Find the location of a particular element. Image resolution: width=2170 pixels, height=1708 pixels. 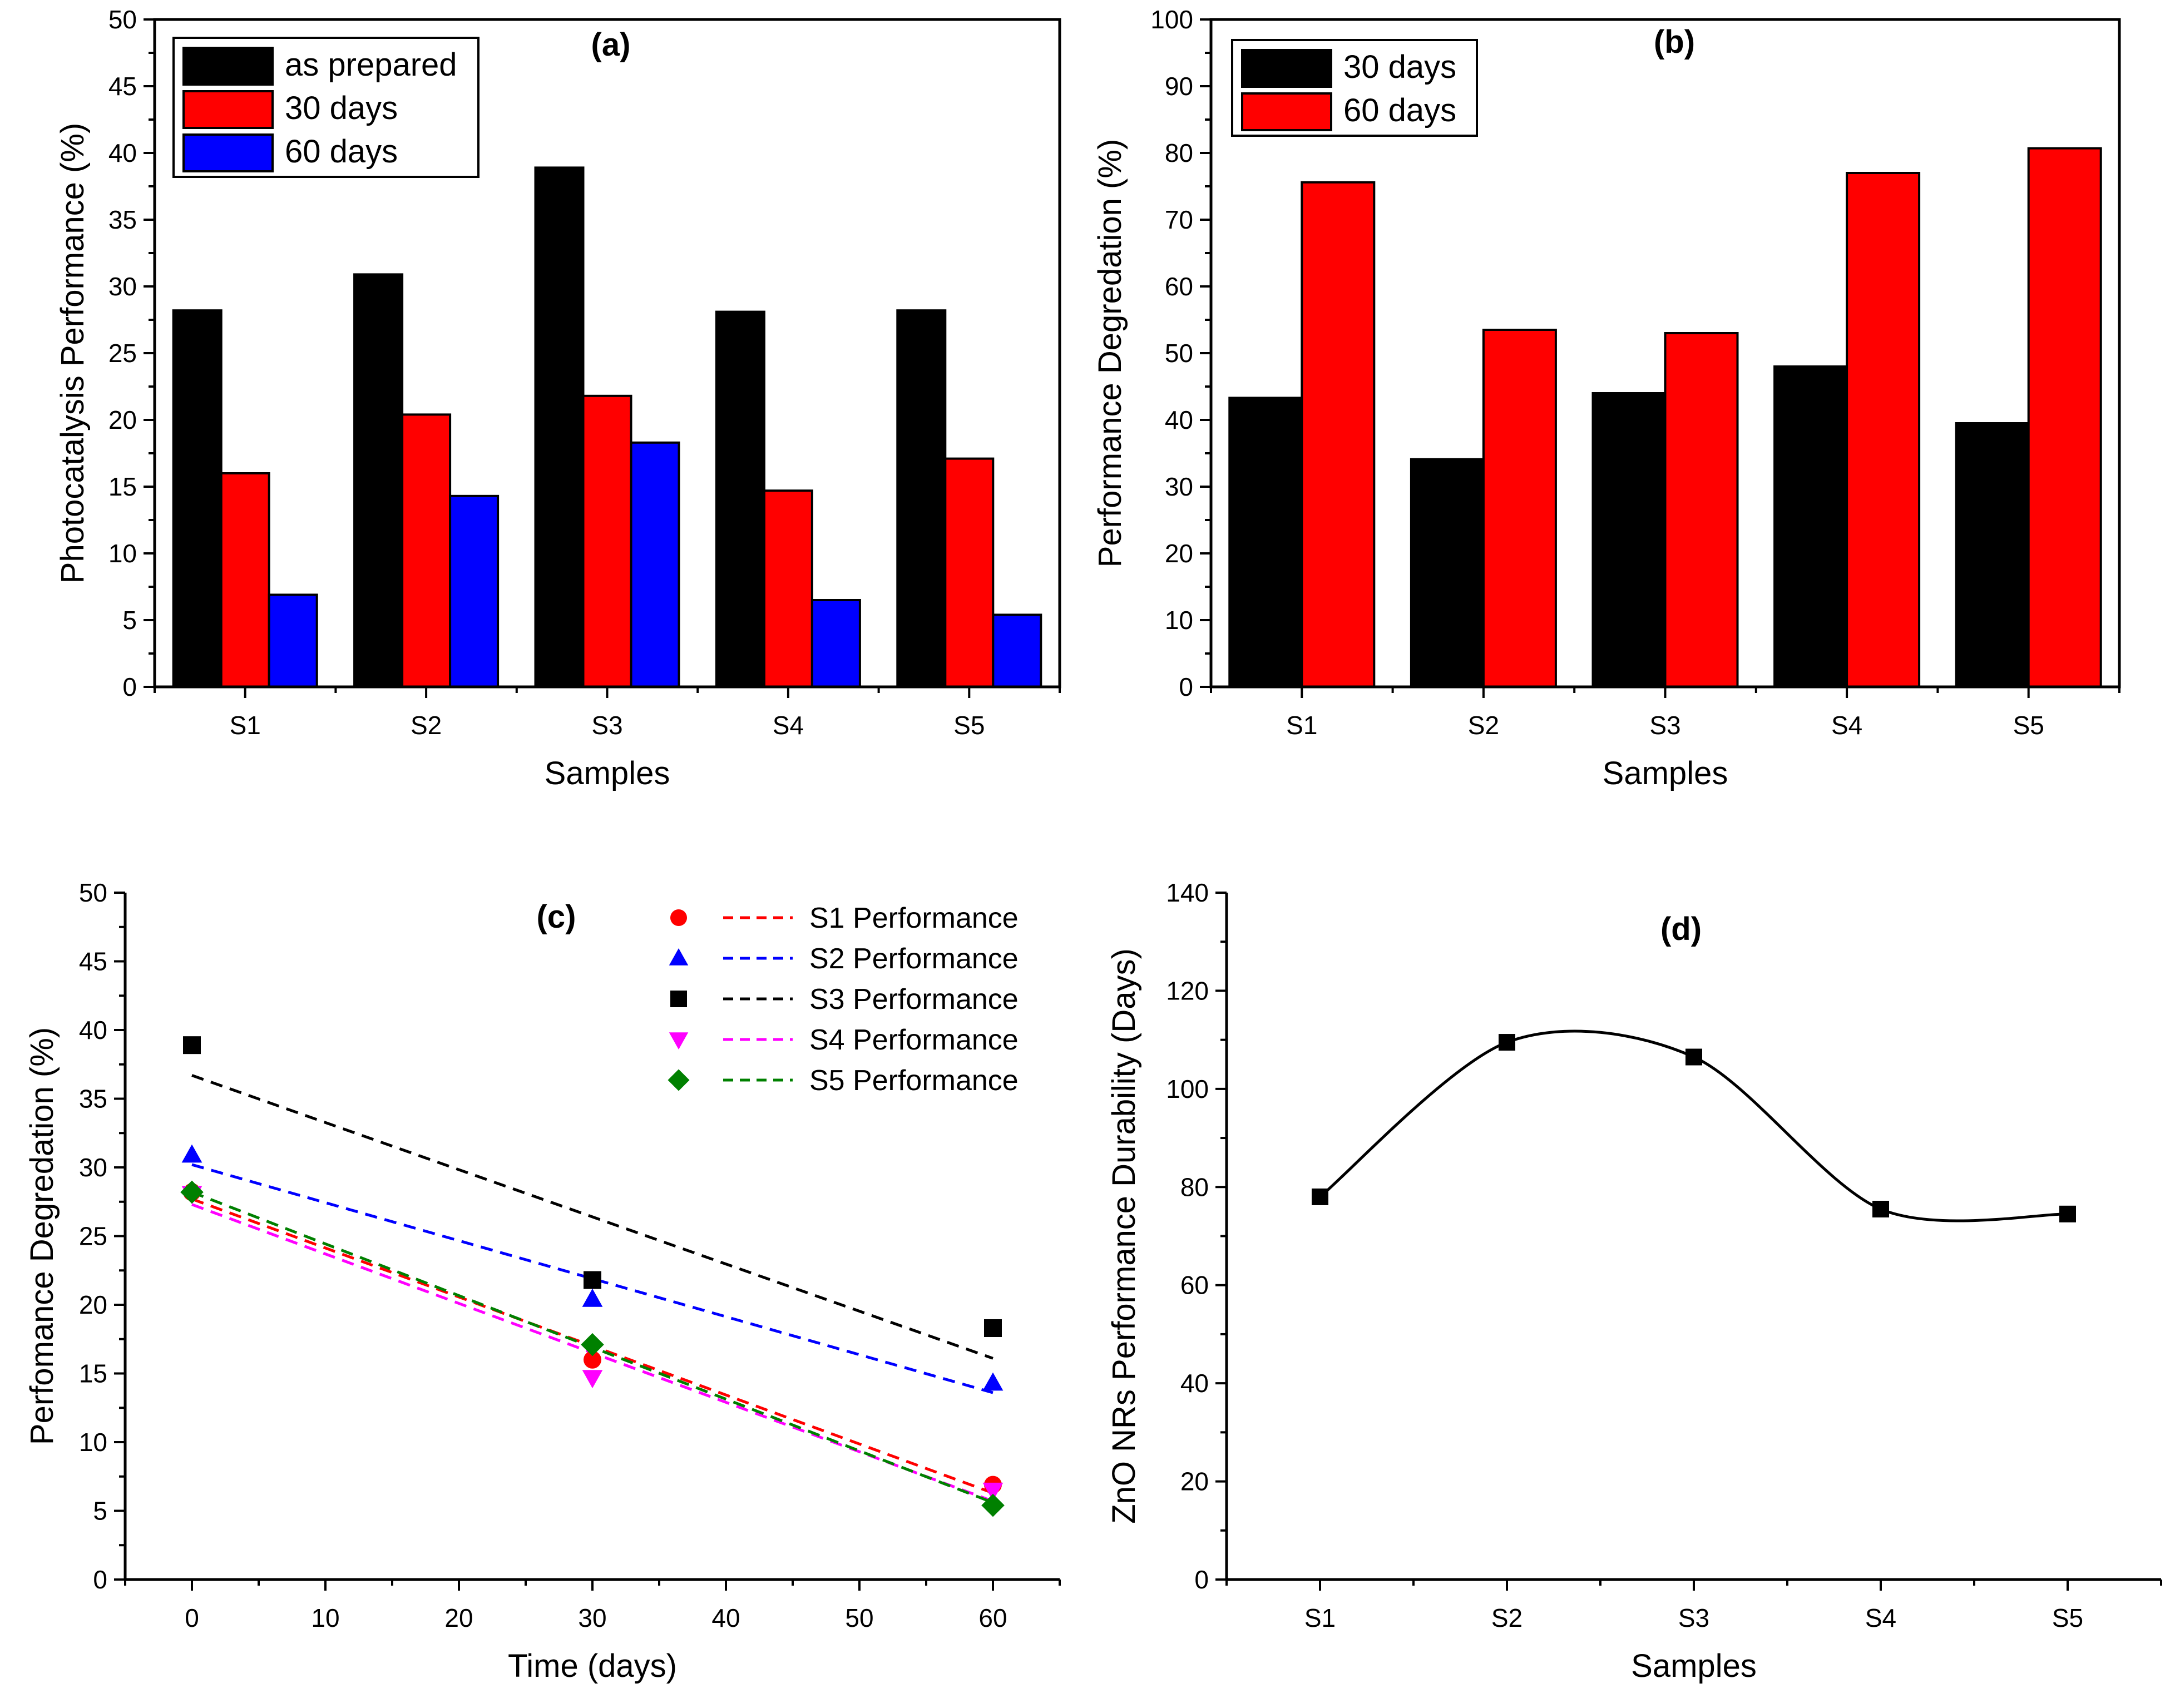

fit-line-s3-performance is located at coordinates (592, 1217).